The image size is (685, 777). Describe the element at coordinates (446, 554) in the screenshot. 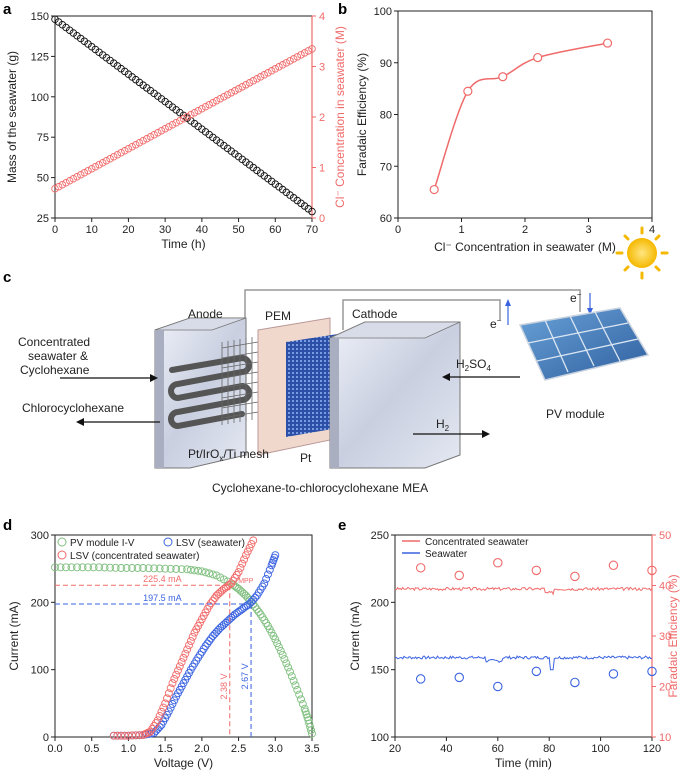

I see `e-legend-label-seawater: Seawater` at that location.